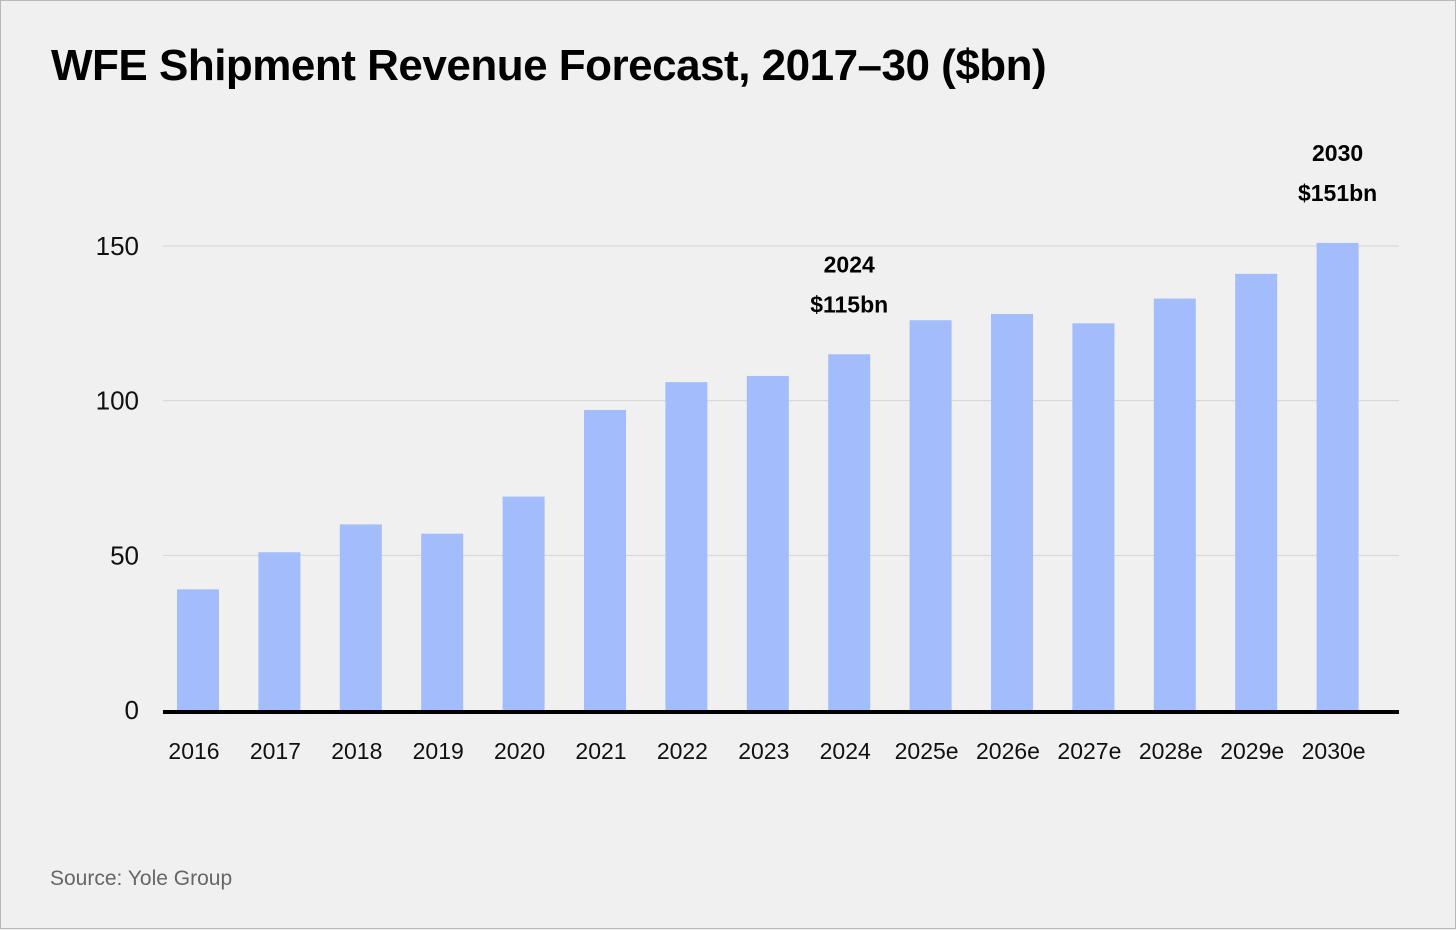 Image resolution: width=1456 pixels, height=930 pixels. I want to click on bar-2020, so click(523, 603).